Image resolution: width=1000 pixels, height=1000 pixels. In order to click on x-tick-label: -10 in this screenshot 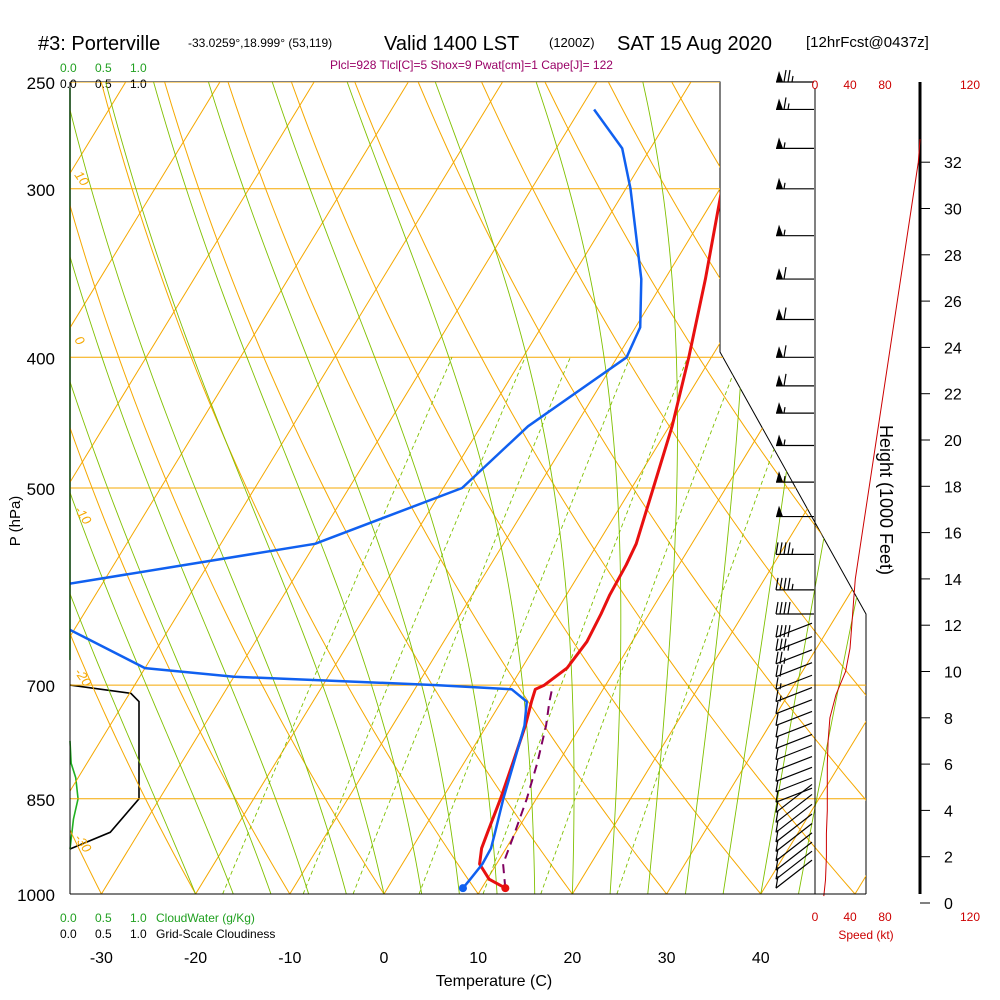, I will do `click(289, 958)`.